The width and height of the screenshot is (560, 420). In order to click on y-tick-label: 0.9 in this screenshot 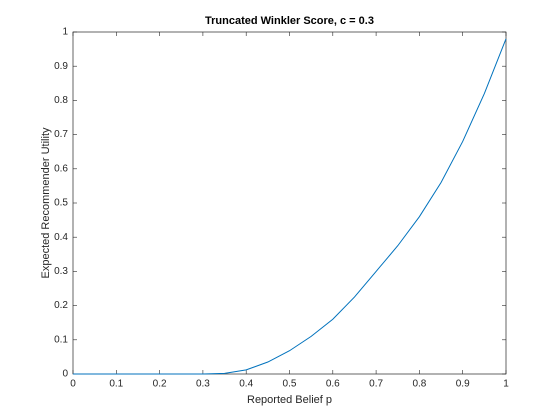, I will do `click(61, 66)`.